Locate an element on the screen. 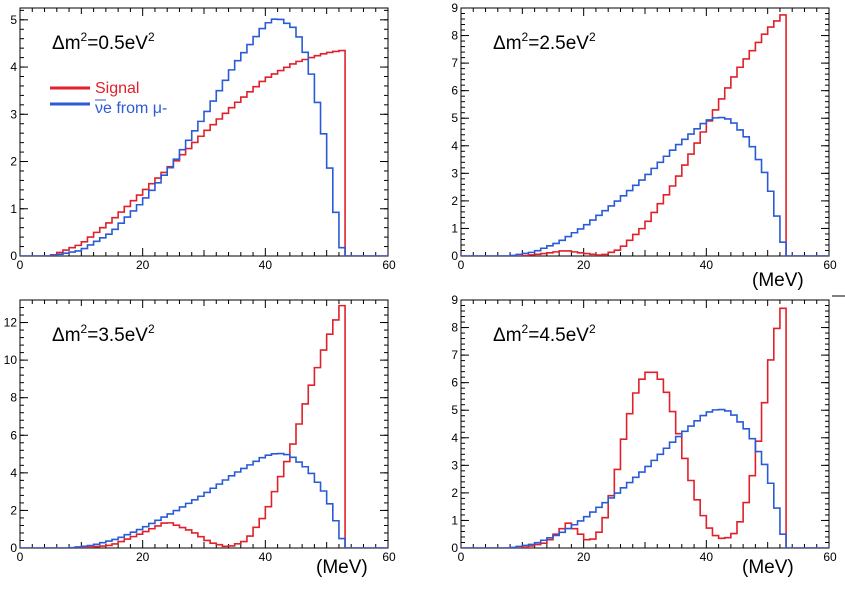 This screenshot has width=845, height=592. legend-label: νe from μ- is located at coordinates (131, 108).